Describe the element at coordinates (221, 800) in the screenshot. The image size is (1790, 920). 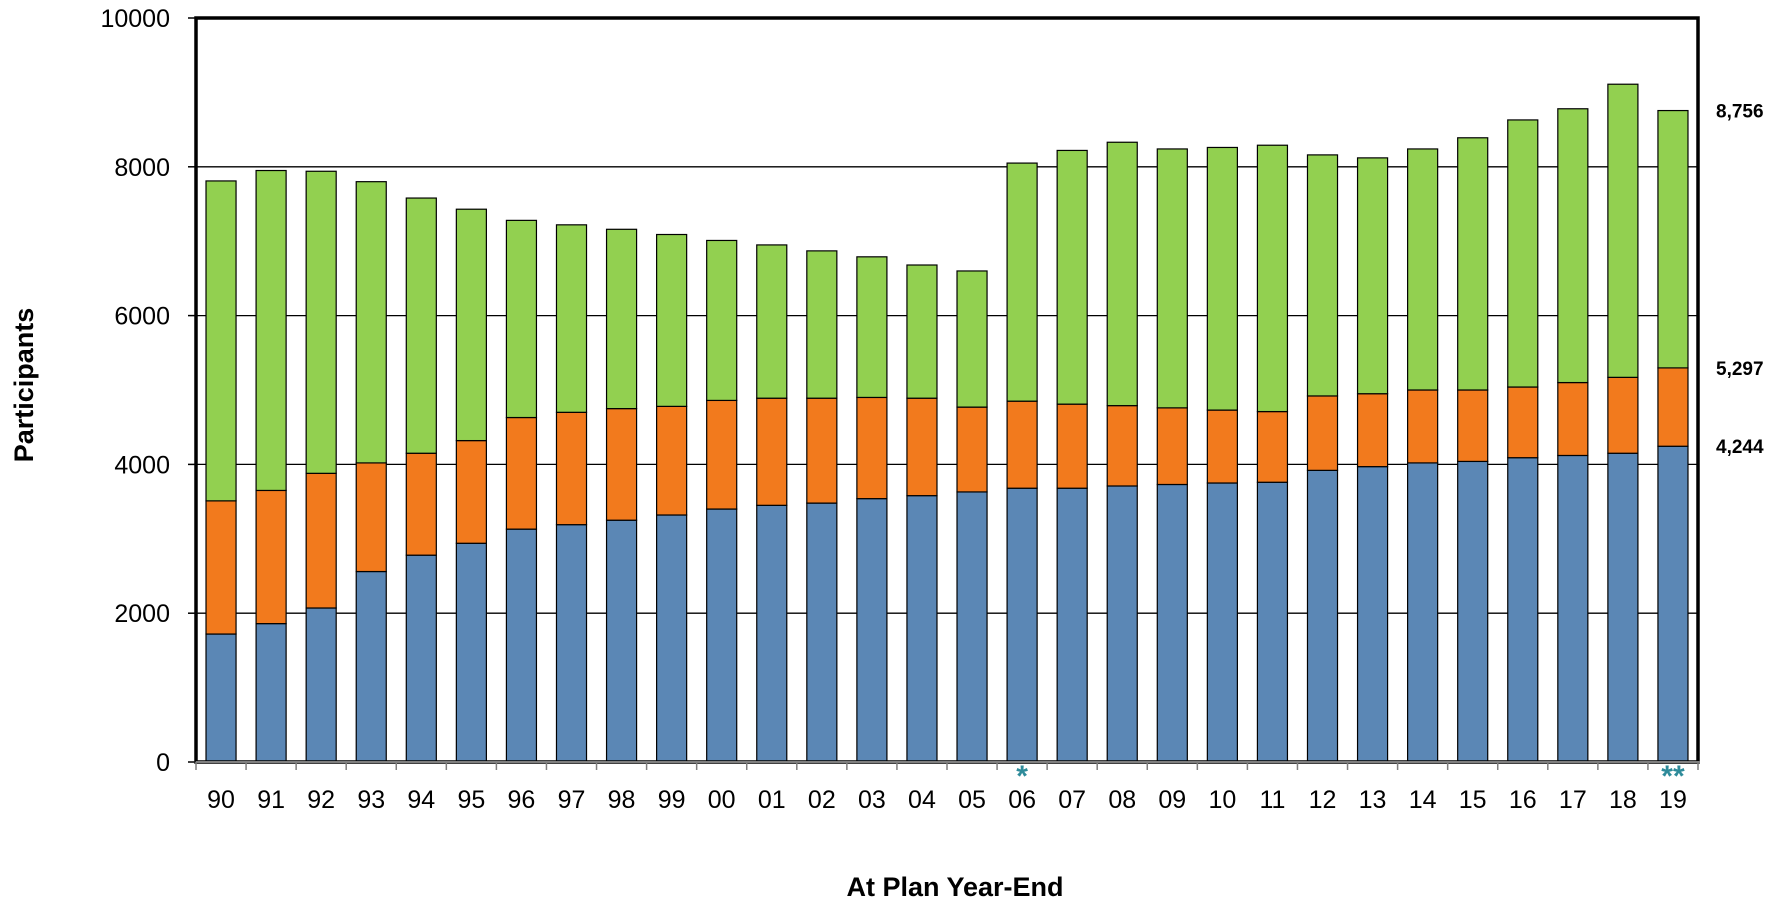
I see `x-tick-label: 90` at that location.